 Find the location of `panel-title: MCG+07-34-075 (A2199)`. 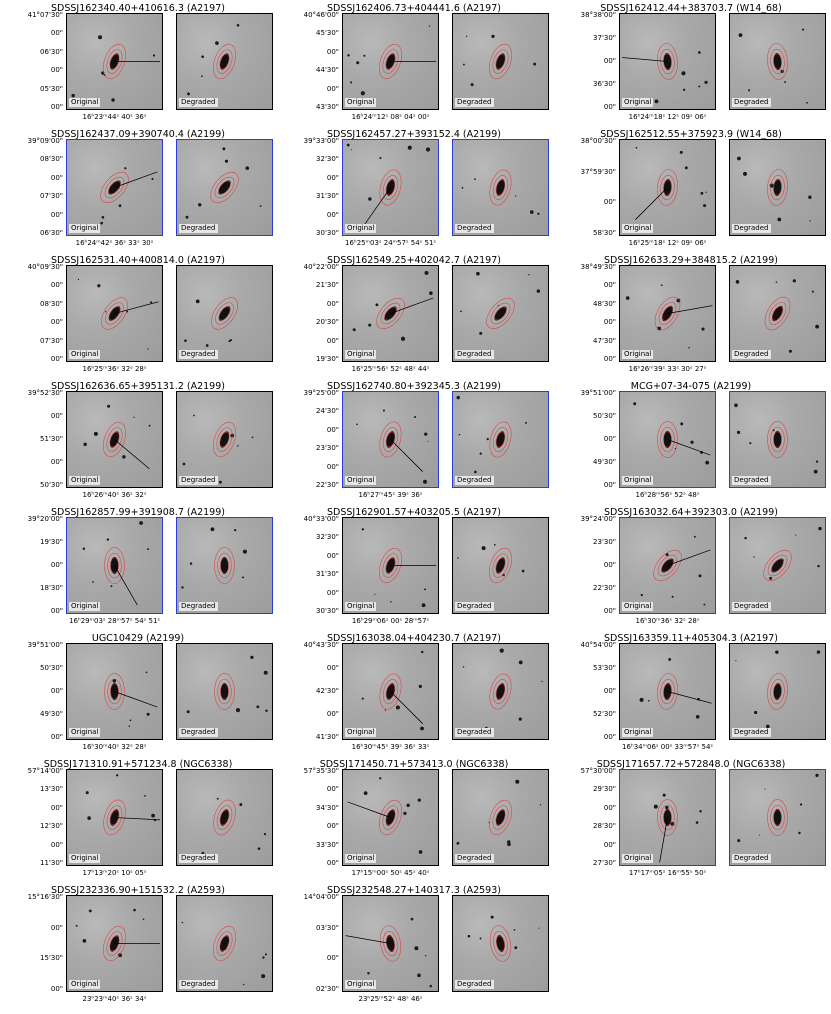

panel-title: MCG+07-34-075 (A2199) is located at coordinates (691, 386).